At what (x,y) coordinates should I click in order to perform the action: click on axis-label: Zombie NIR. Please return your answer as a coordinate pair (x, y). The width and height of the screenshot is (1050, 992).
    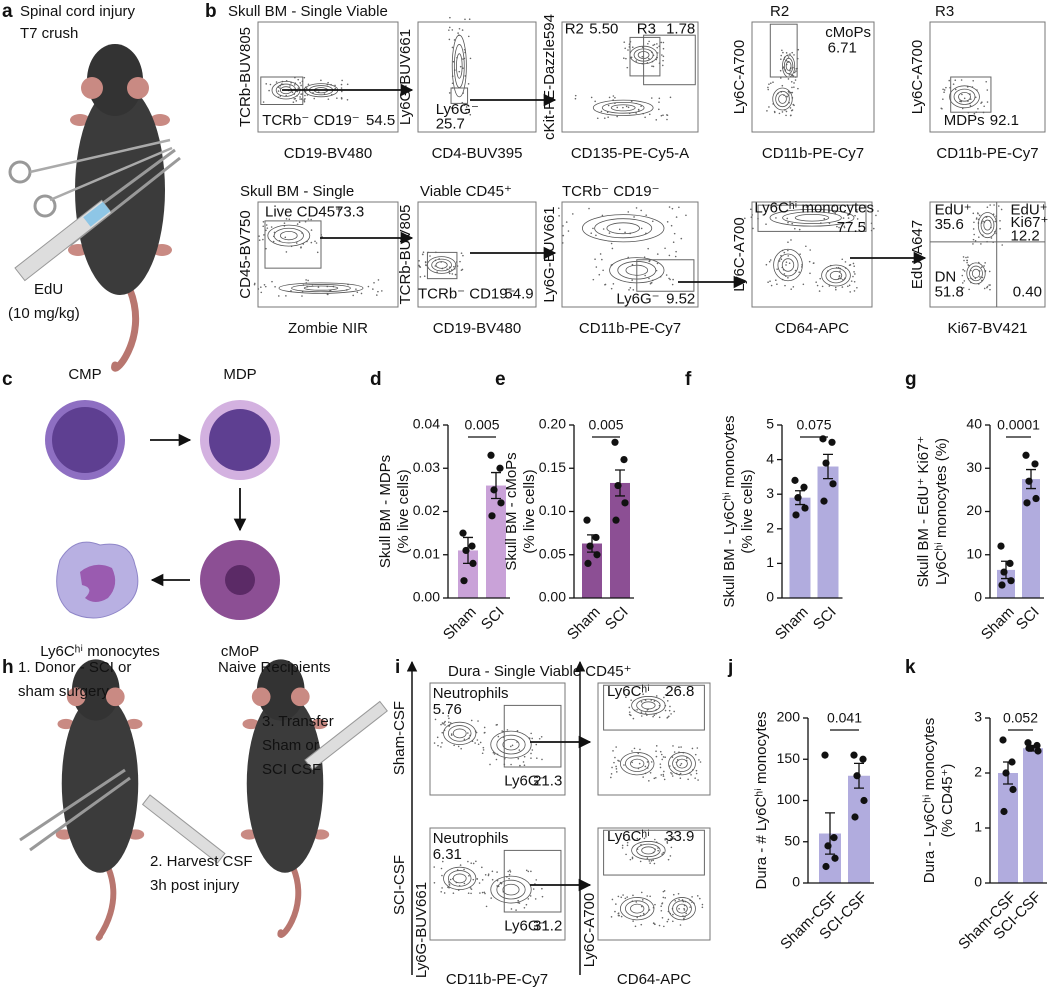
    Looking at the image, I should click on (328, 328).